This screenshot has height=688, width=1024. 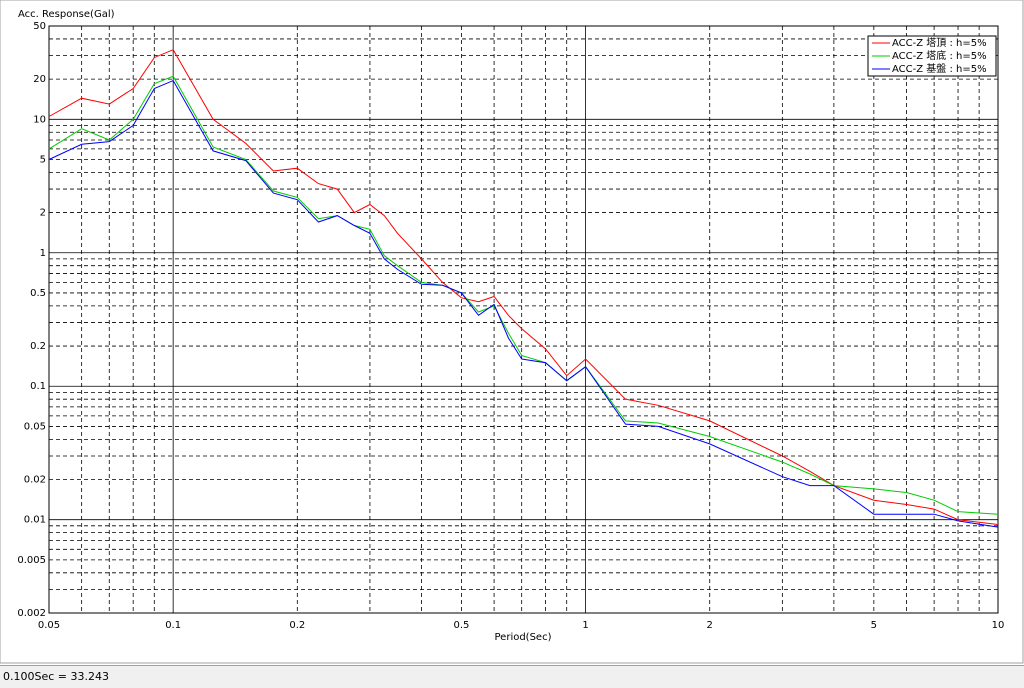 What do you see at coordinates (998, 625) in the screenshot?
I see `x-tick-label: 10` at bounding box center [998, 625].